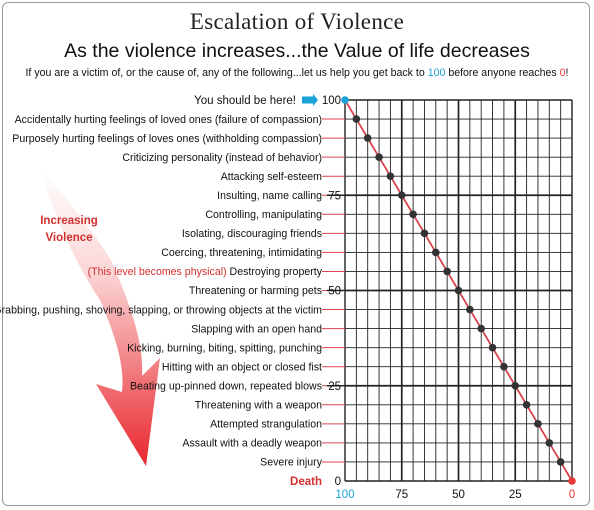 The height and width of the screenshot is (510, 594). I want to click on y-tick-label: 25, so click(334, 387).